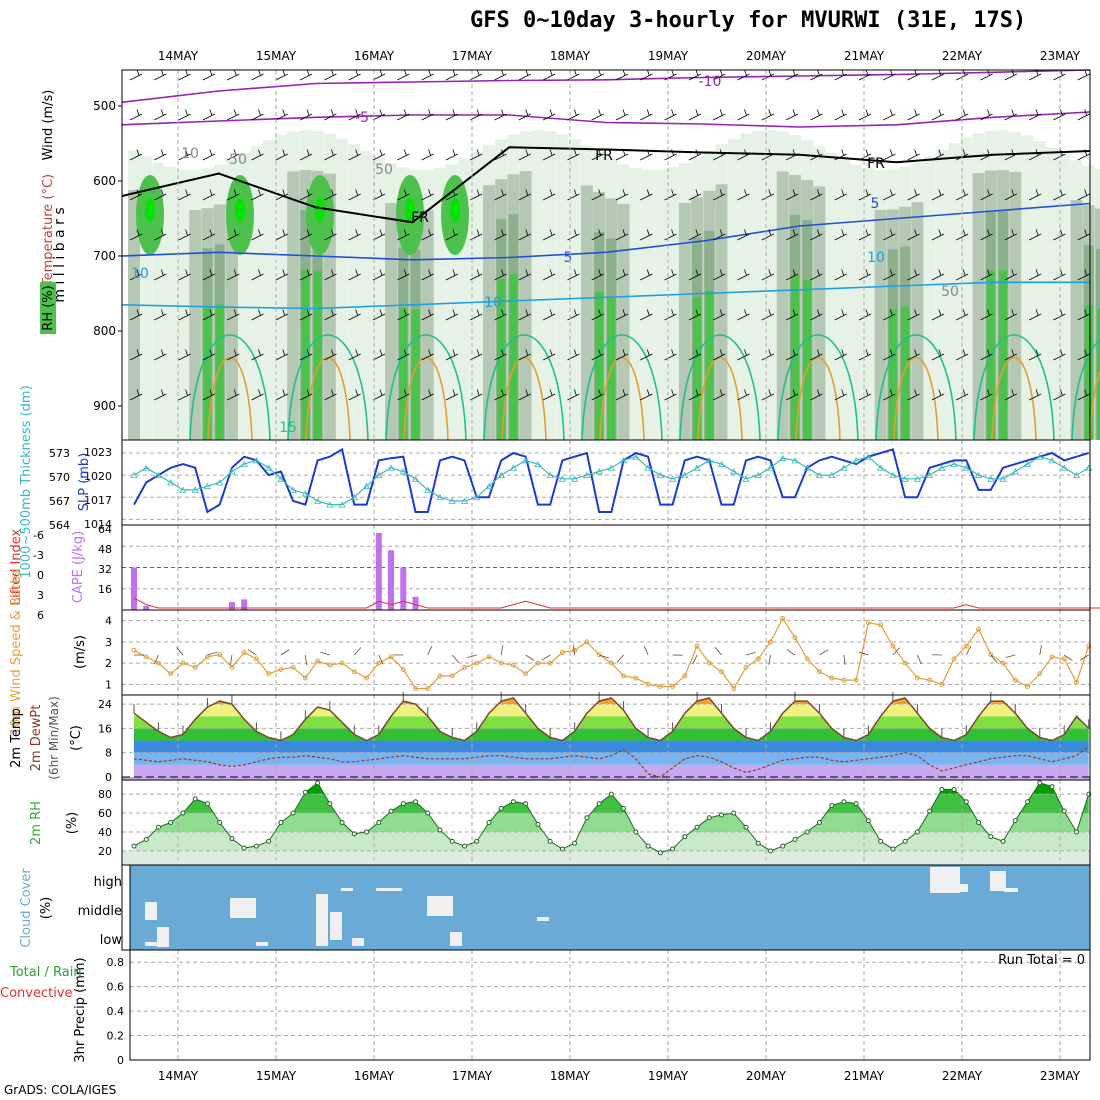  Describe the element at coordinates (105, 832) in the screenshot. I see `rh-tick-label: 40` at that location.